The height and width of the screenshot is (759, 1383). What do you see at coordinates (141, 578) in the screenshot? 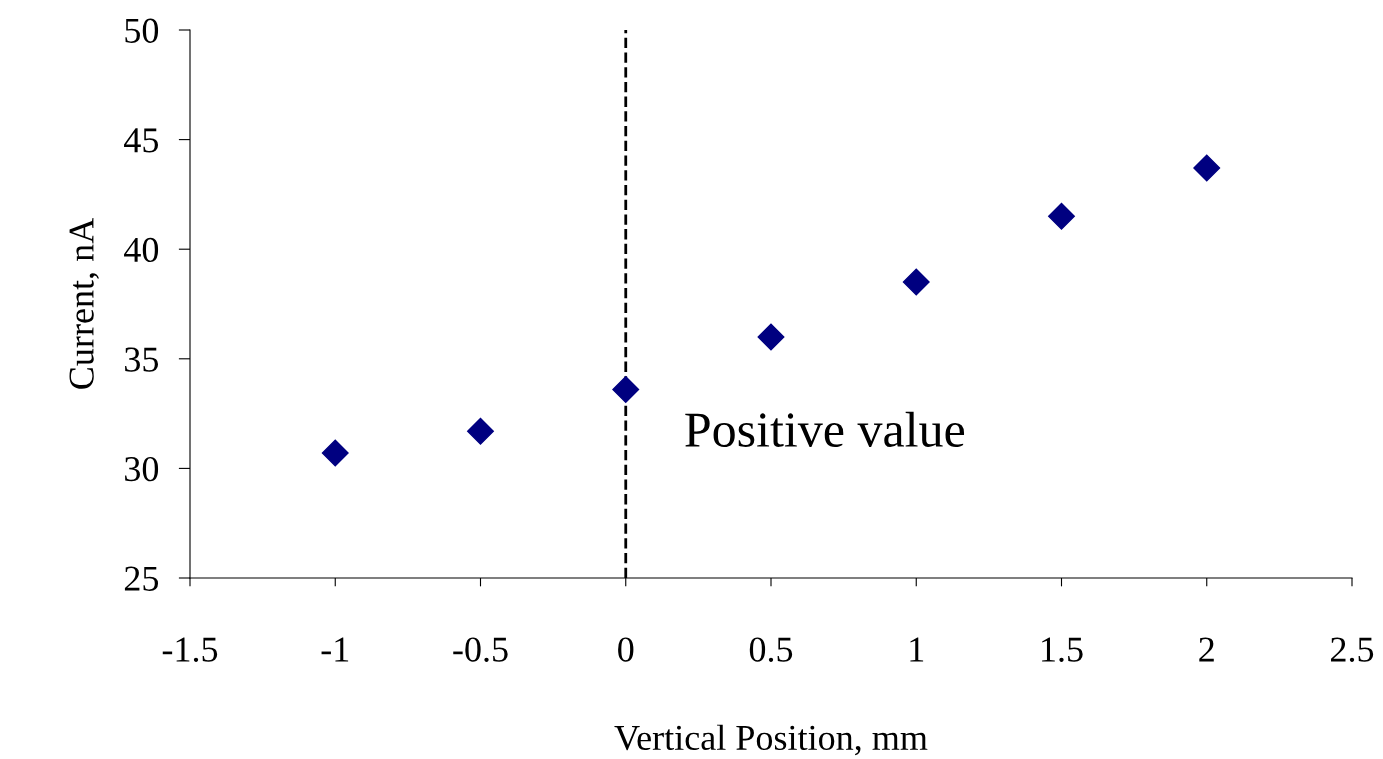
I see `y-tick-label: 25` at bounding box center [141, 578].